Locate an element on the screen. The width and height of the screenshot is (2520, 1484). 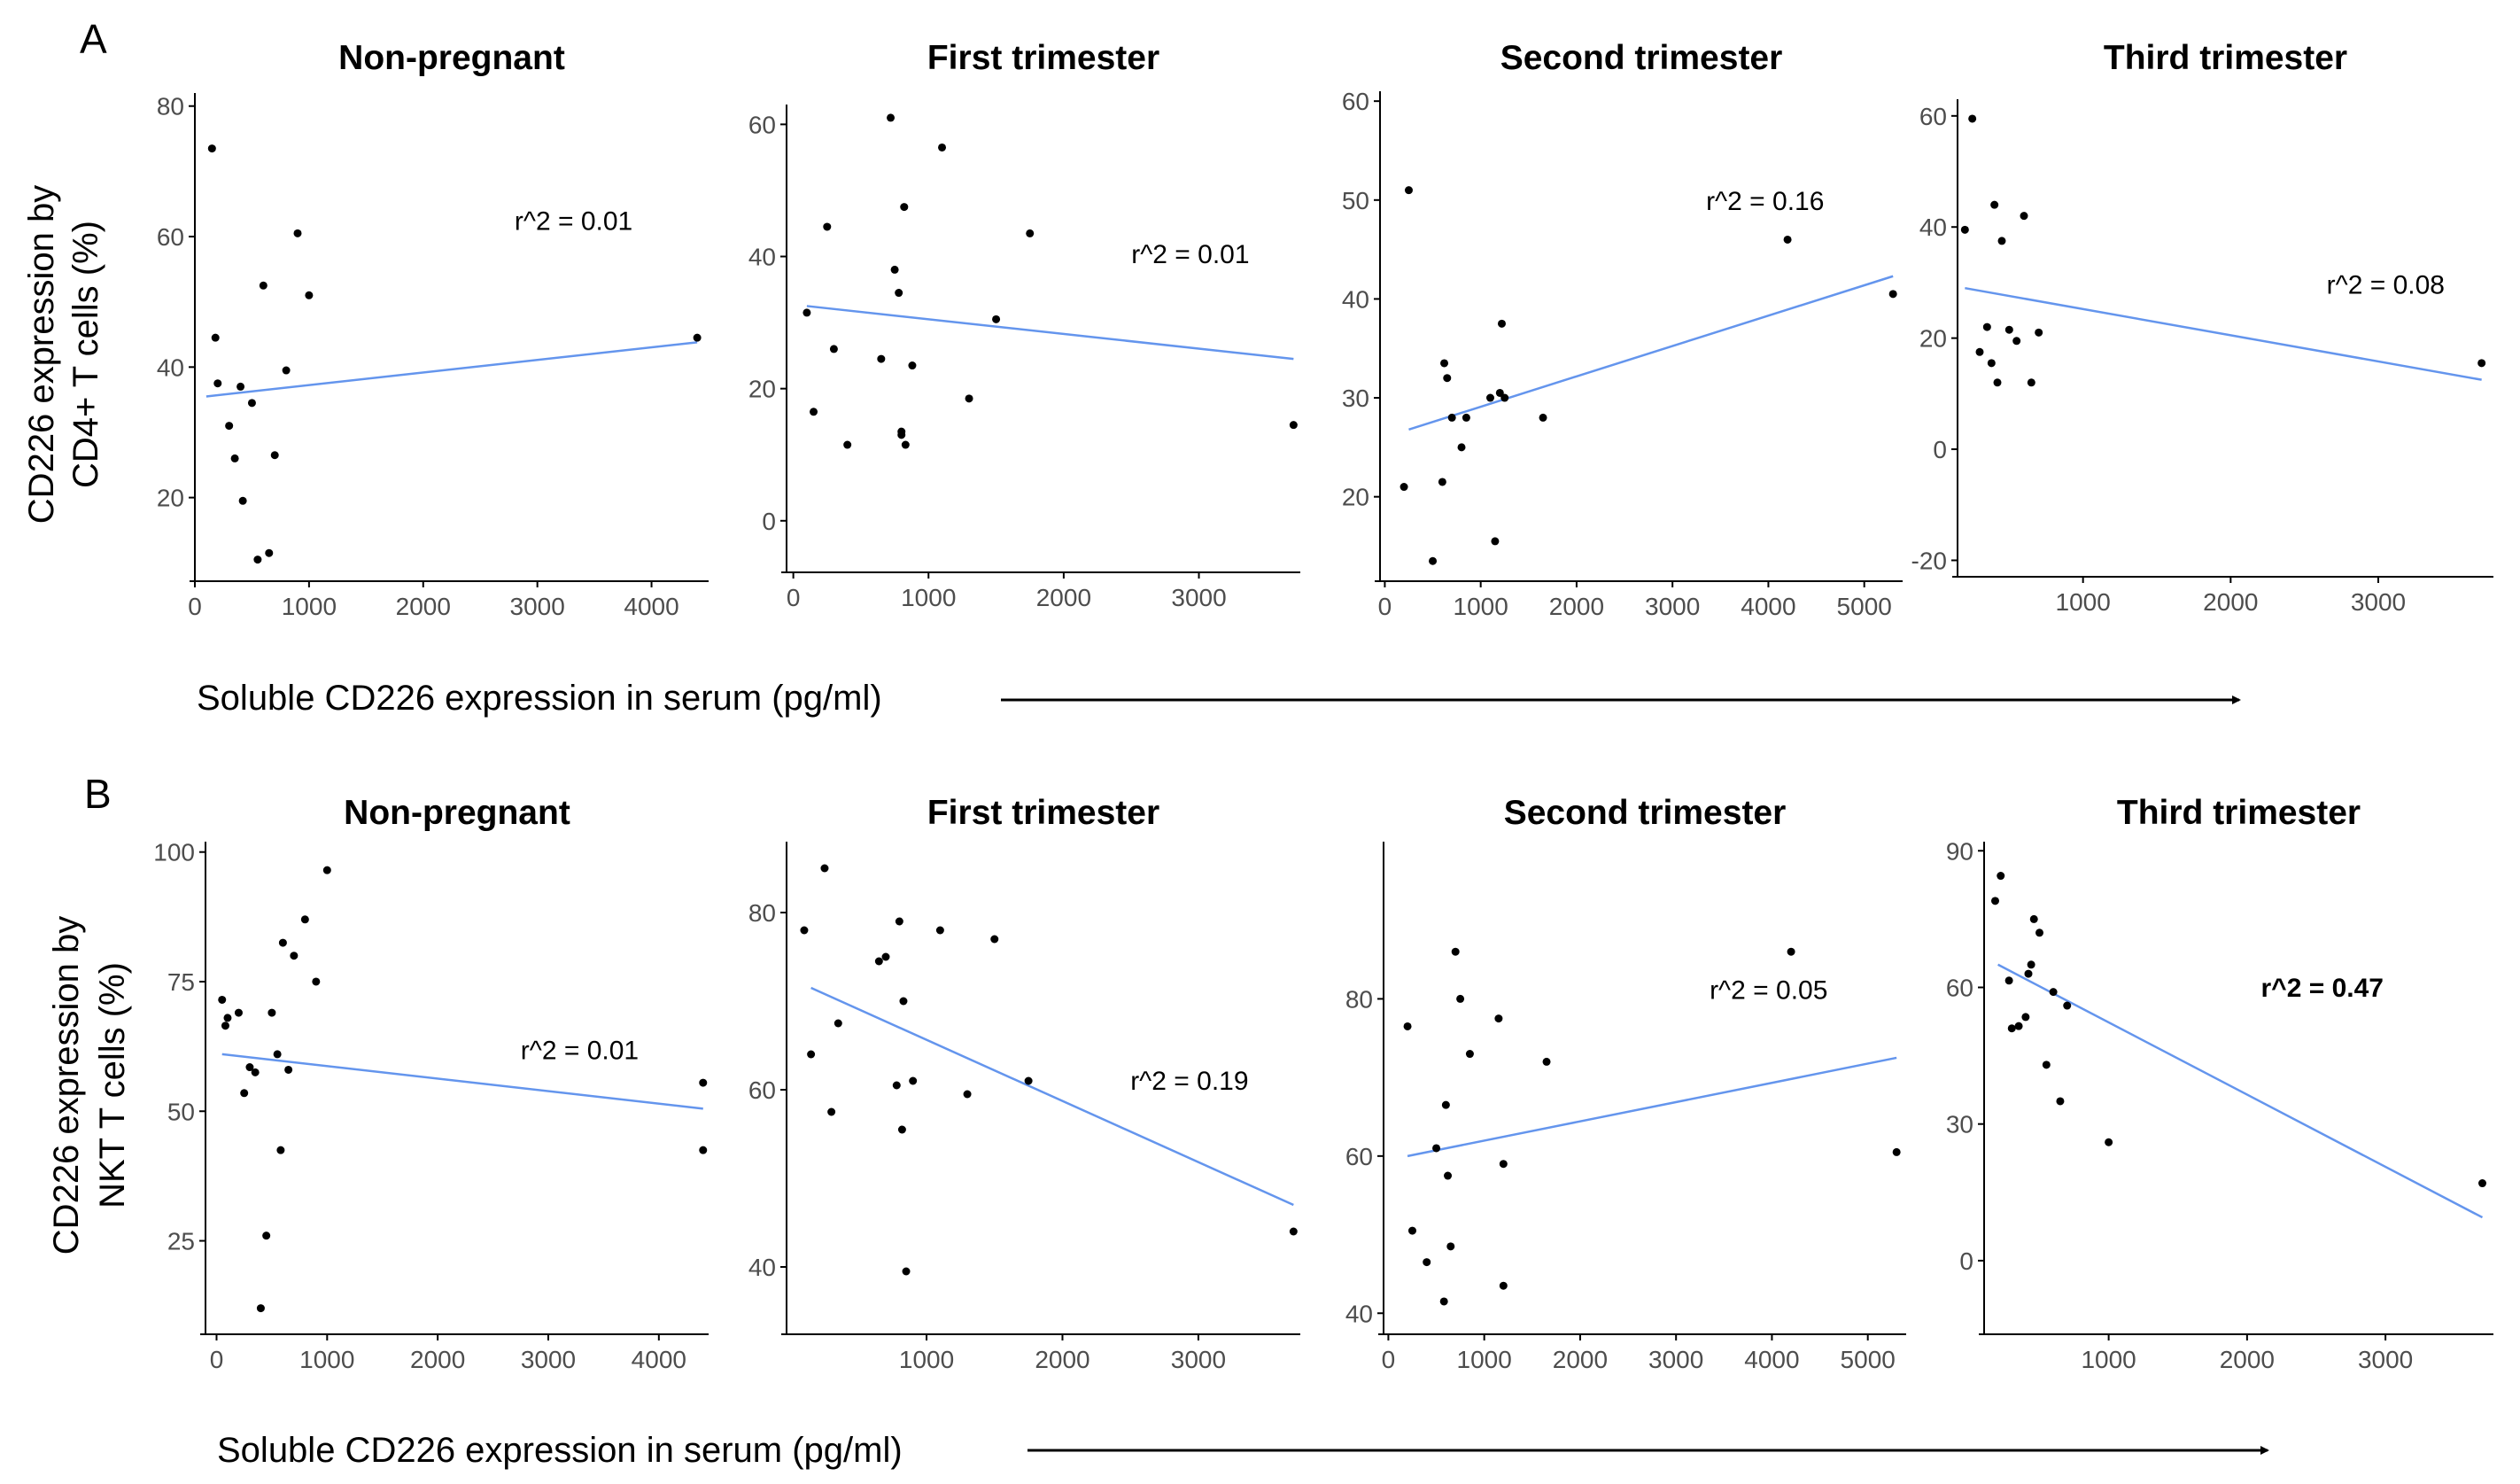
y-tick-label: 50 is located at coordinates (1355, 200).